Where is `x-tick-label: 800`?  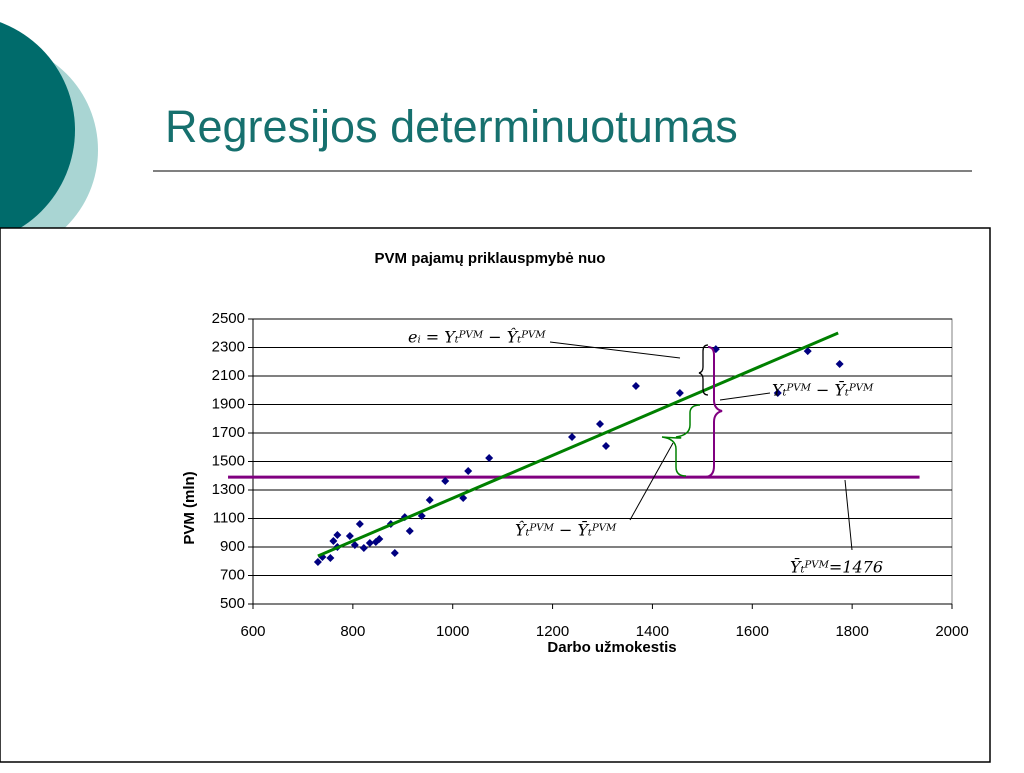 x-tick-label: 800 is located at coordinates (352, 631).